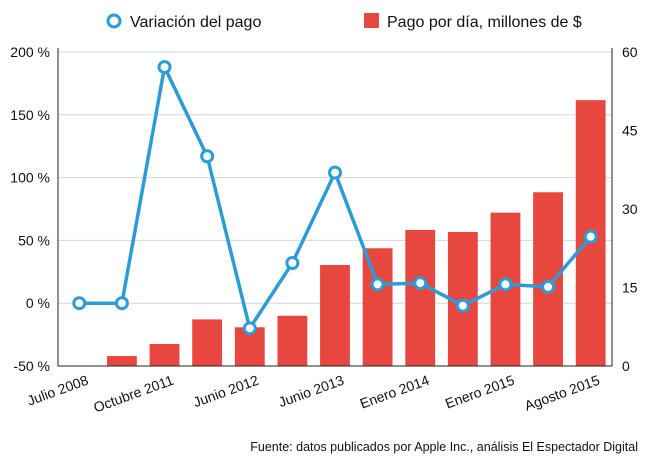 This screenshot has width=650, height=461. What do you see at coordinates (395, 392) in the screenshot?
I see `x-tick-label-8: Enero 2014` at bounding box center [395, 392].